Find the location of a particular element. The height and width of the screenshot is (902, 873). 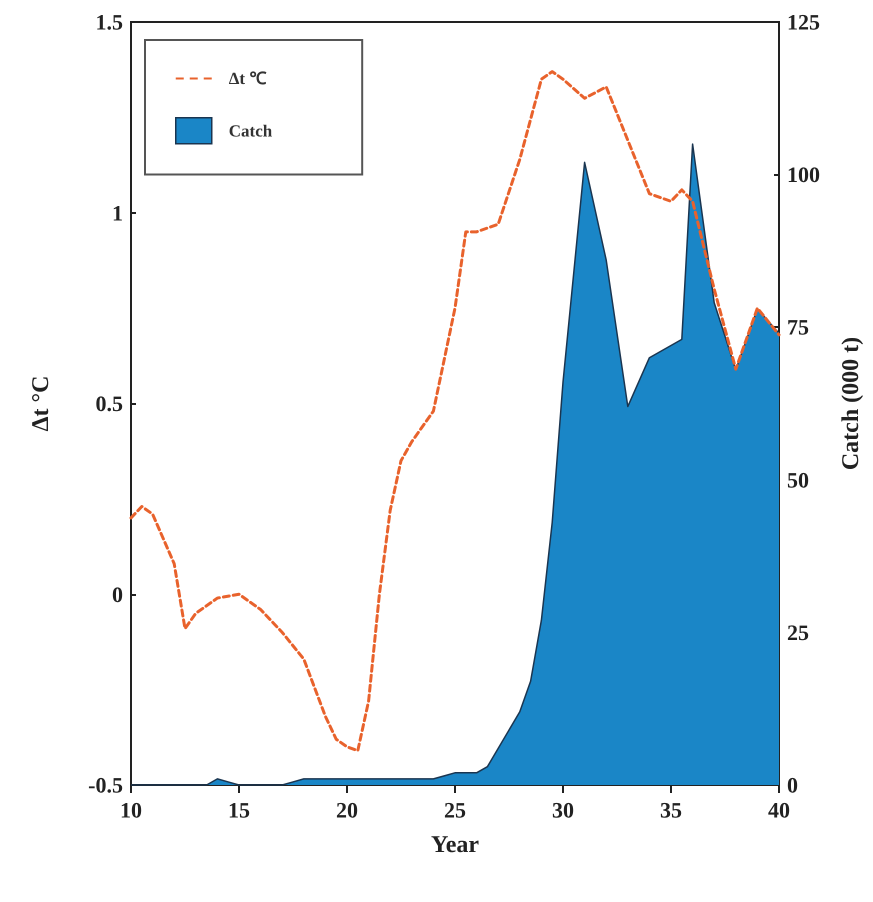

x-tick-label: 10 is located at coordinates (131, 810).